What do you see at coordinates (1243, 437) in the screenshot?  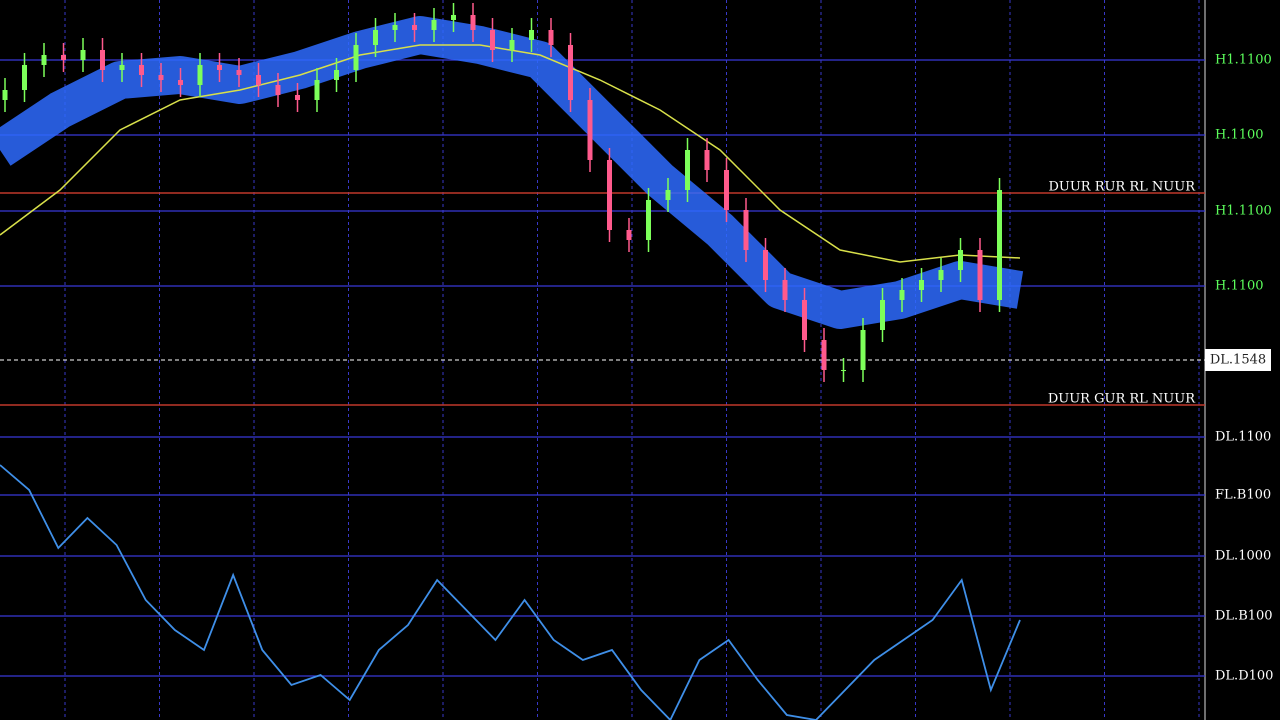 I see `y-tick-label: DL.1100` at bounding box center [1243, 437].